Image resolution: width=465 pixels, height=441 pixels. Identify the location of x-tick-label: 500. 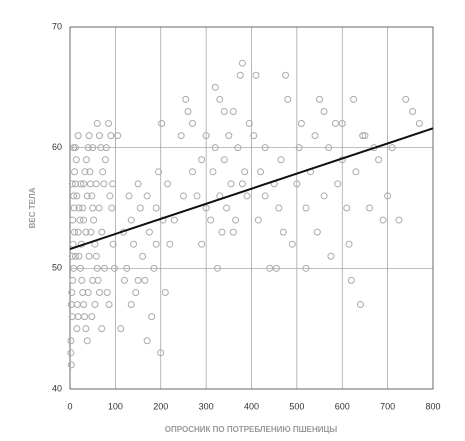
(296, 406).